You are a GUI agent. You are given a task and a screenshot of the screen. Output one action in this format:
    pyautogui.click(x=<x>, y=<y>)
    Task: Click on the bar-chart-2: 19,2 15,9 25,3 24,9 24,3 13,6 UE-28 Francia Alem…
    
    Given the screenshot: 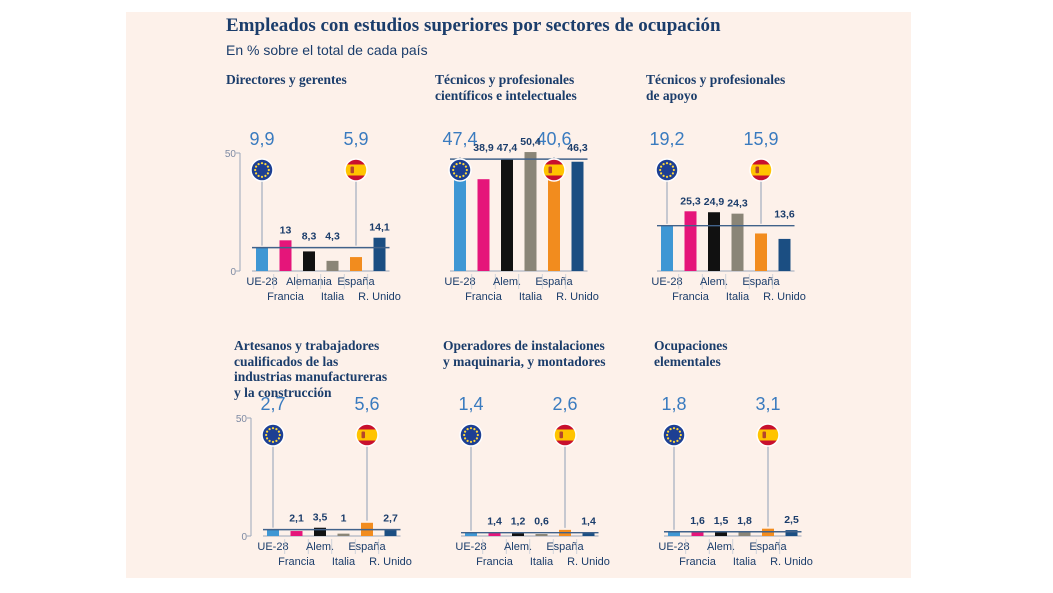 What is the action you would take?
    pyautogui.click(x=727, y=216)
    